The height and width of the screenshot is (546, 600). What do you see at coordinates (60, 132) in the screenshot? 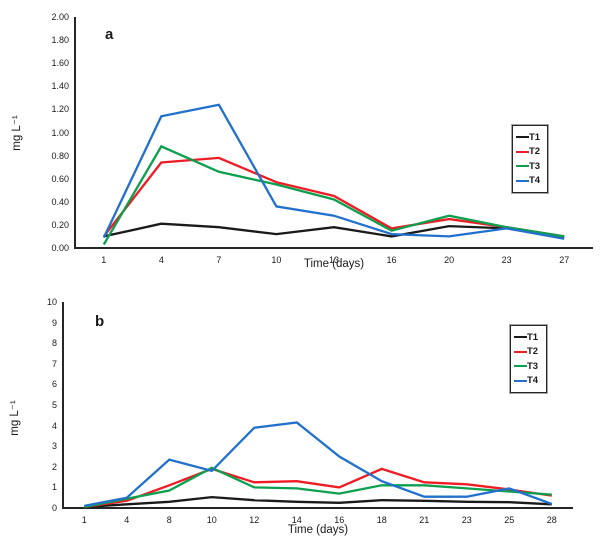
I see `y-tick-label: 1.00` at bounding box center [60, 132].